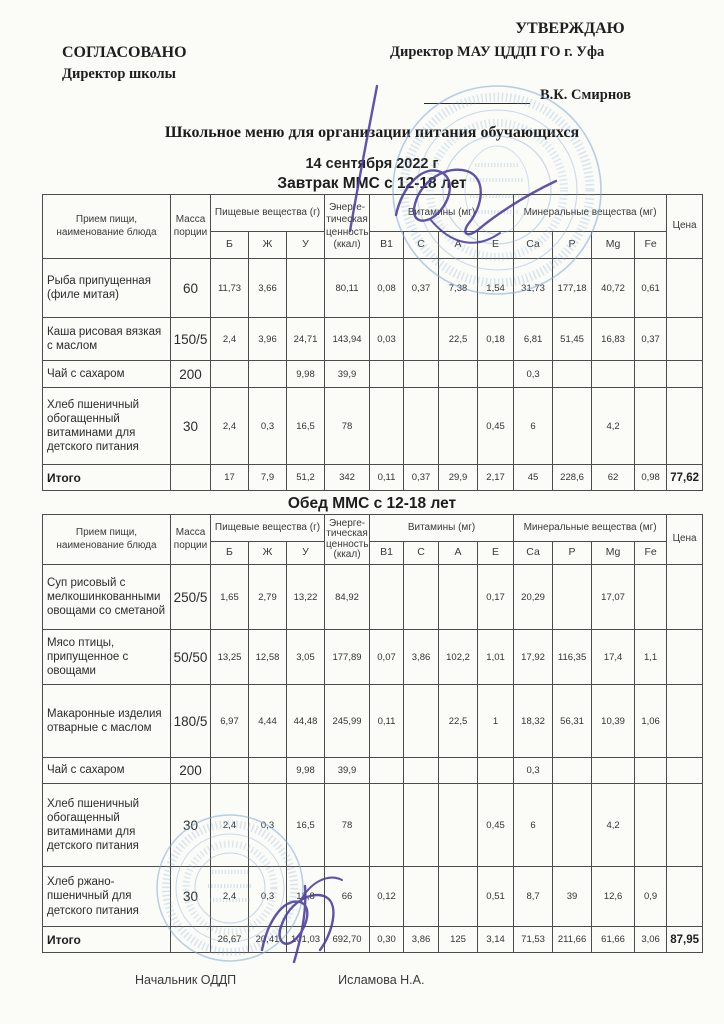 Image resolution: width=724 pixels, height=1024 pixels. I want to click on value-cell: 0,12, so click(387, 896).